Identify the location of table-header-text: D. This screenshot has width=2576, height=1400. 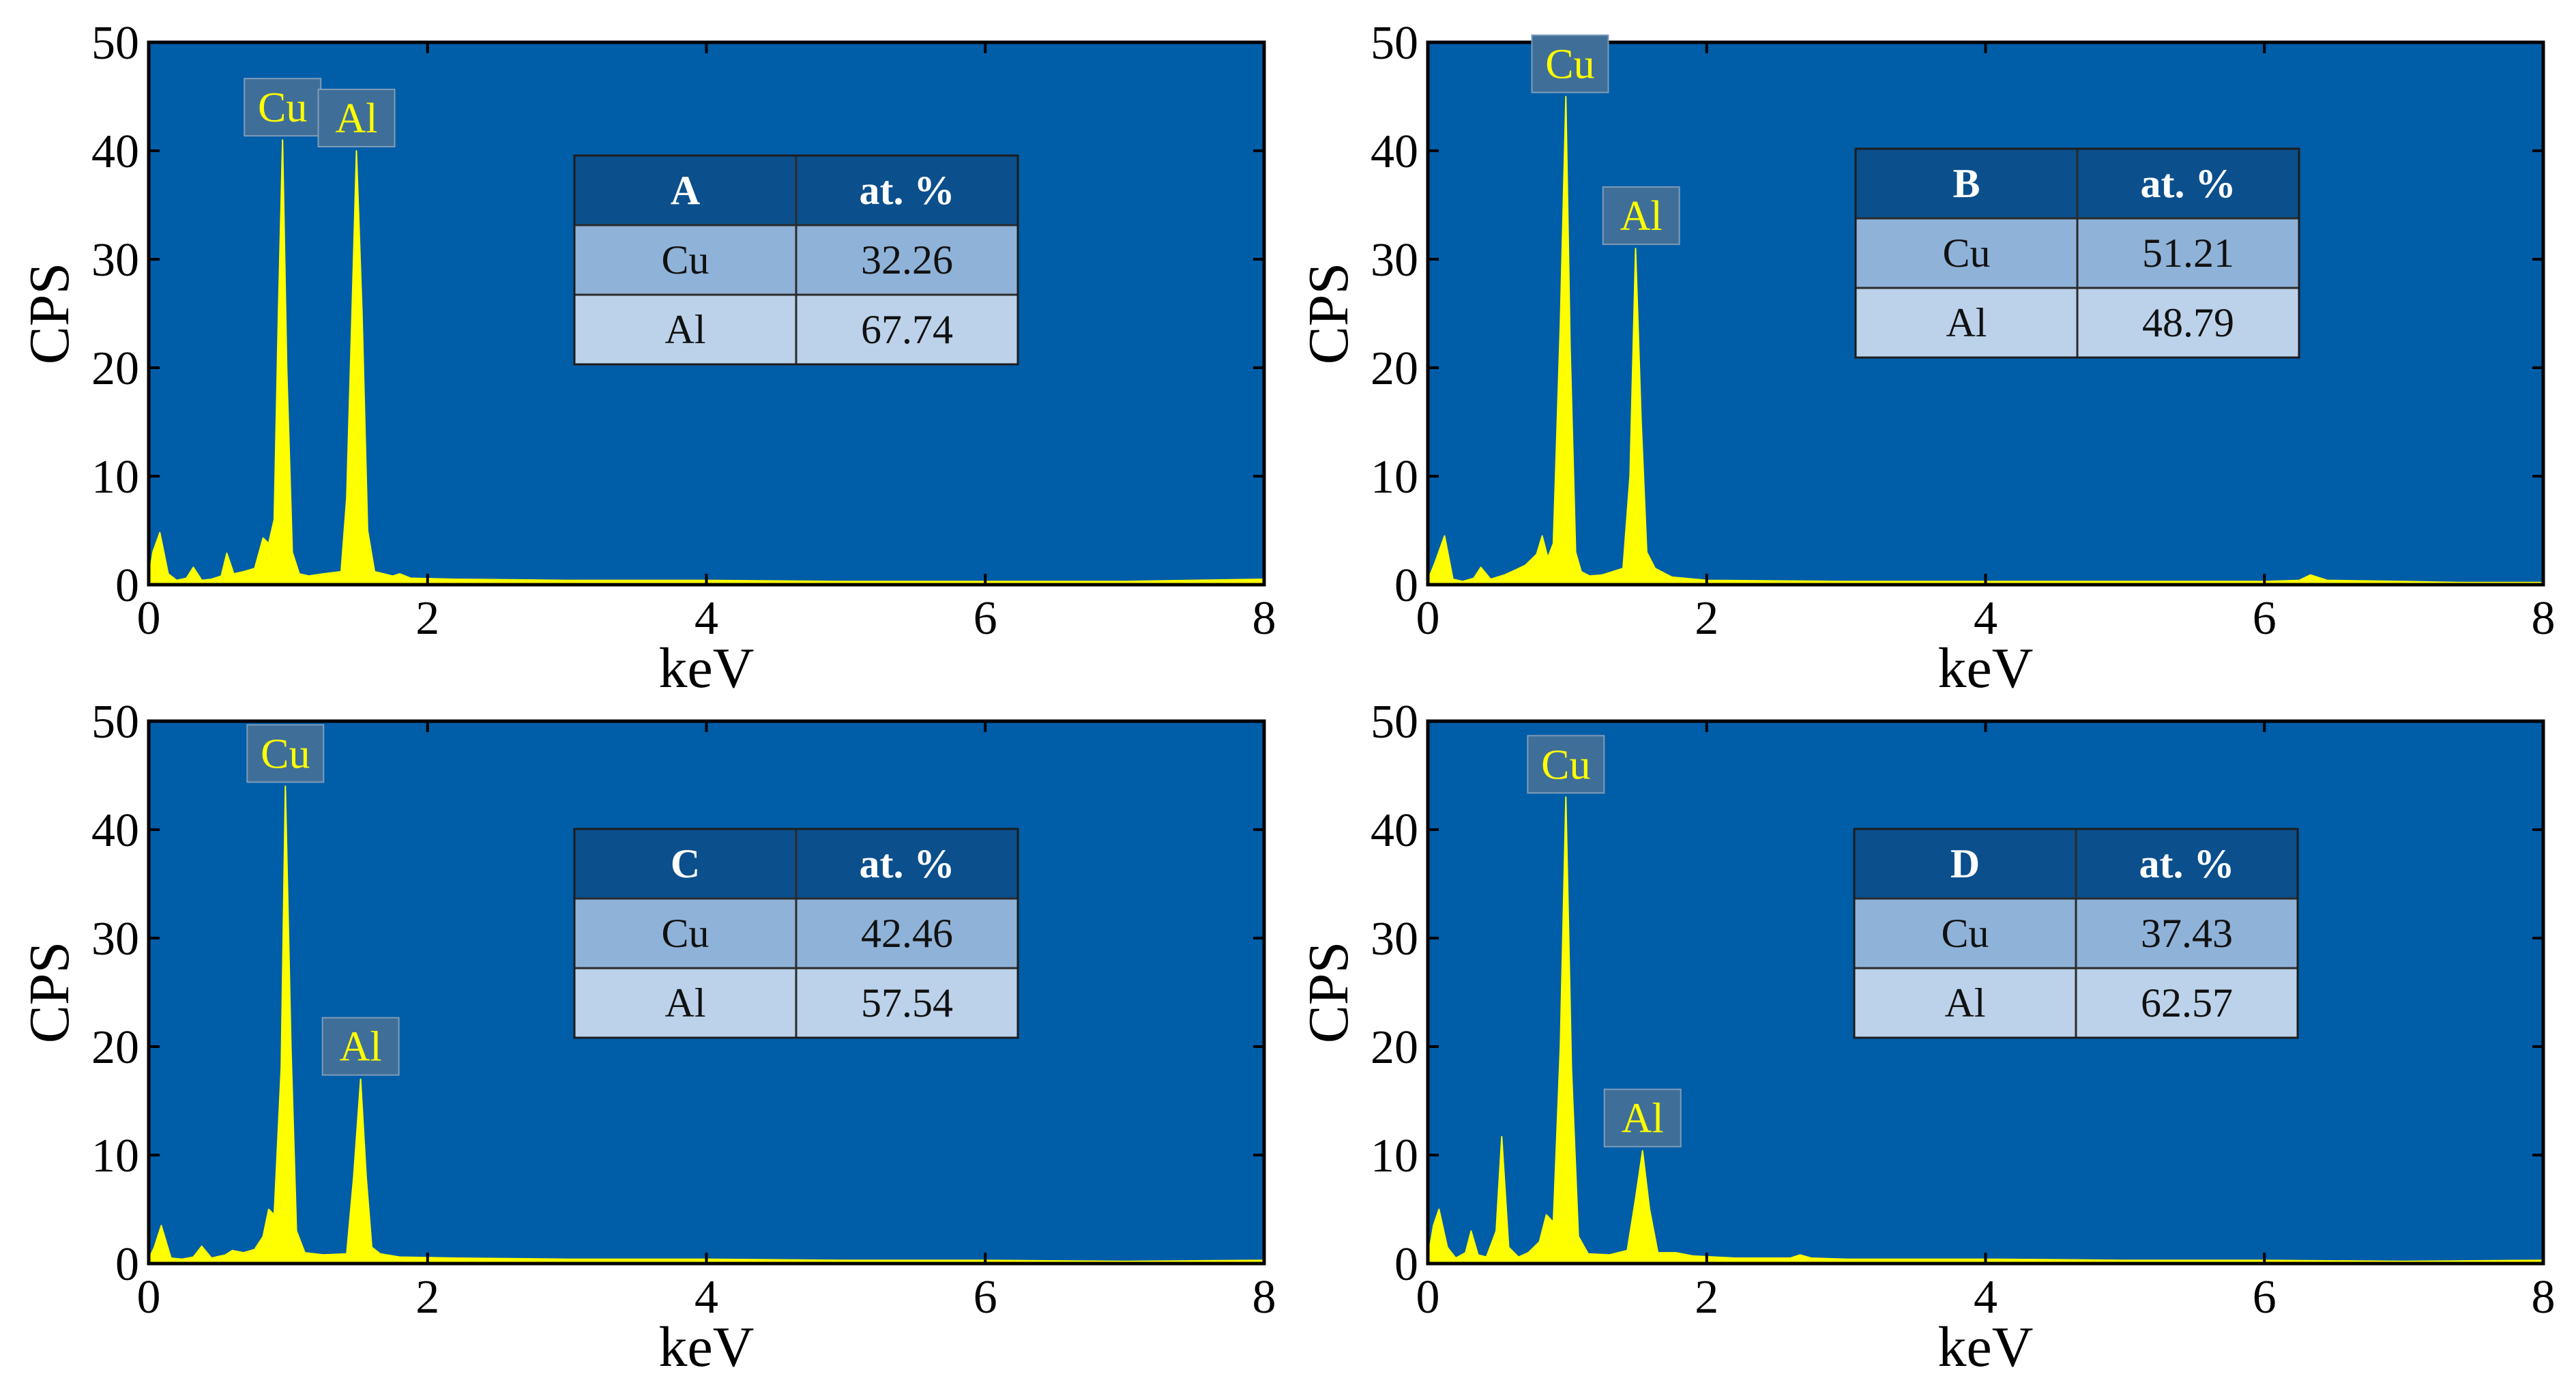
(1965, 863).